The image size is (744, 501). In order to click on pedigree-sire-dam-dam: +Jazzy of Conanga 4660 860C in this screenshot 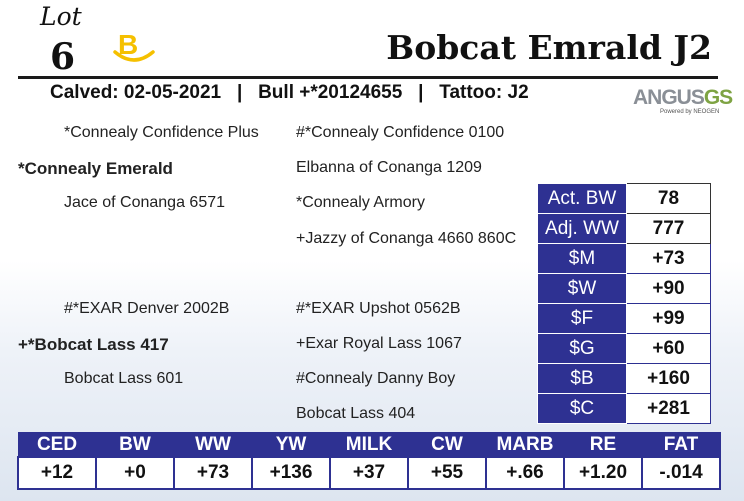, I will do `click(406, 238)`.